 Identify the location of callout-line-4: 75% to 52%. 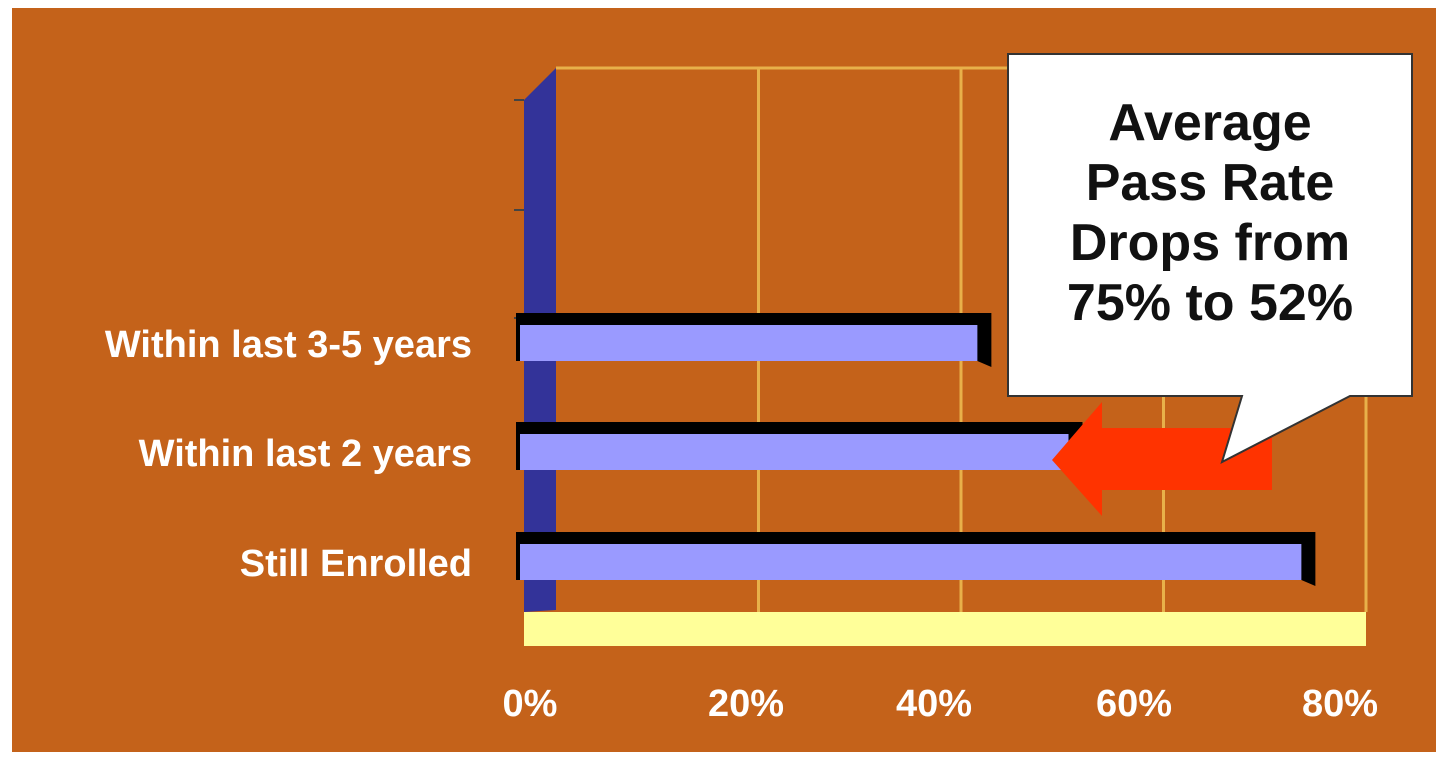
(1210, 303).